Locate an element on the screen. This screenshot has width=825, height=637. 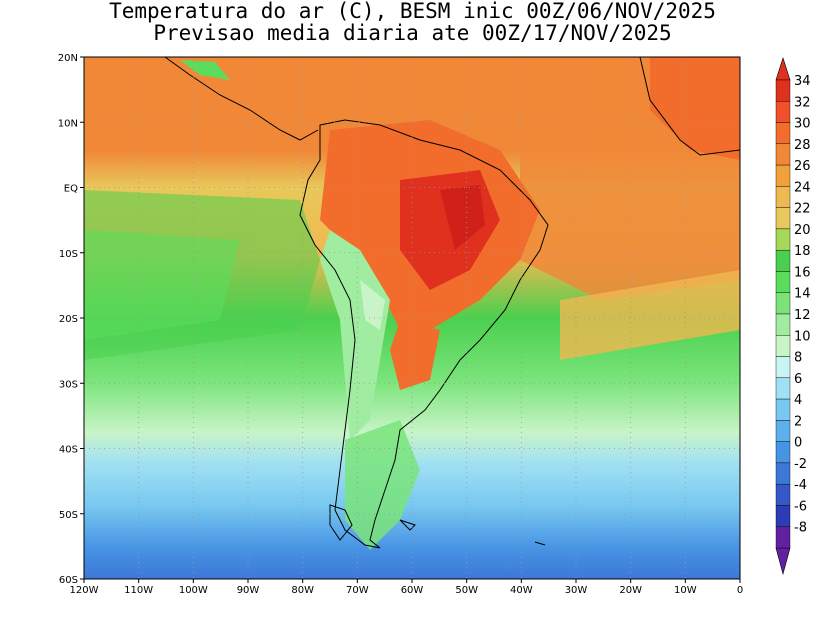
y-tick-label: EQ is located at coordinates (71, 189).